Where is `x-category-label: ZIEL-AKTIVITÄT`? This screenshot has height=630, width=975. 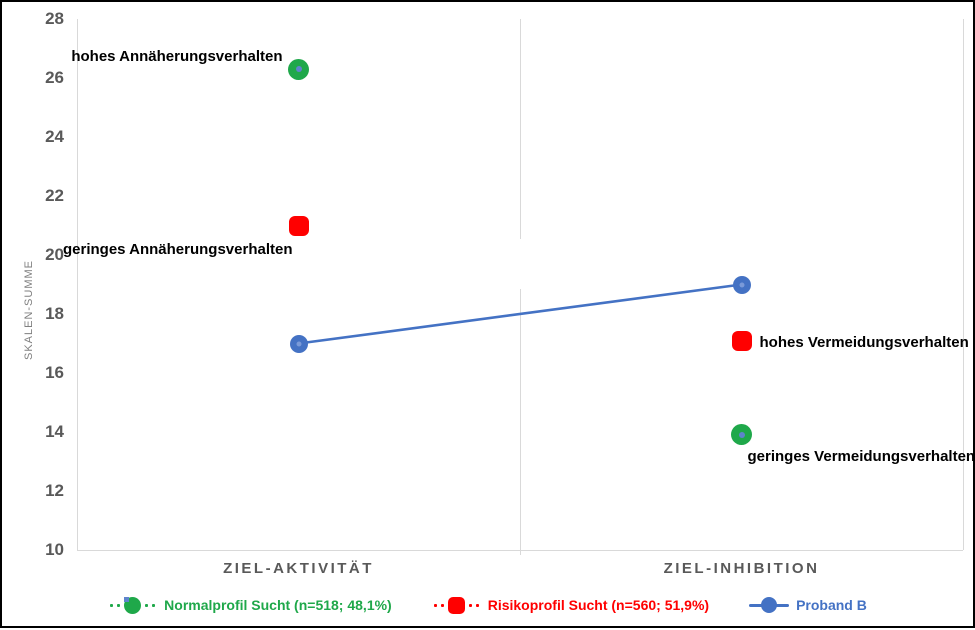 x-category-label: ZIEL-AKTIVITÄT is located at coordinates (299, 569).